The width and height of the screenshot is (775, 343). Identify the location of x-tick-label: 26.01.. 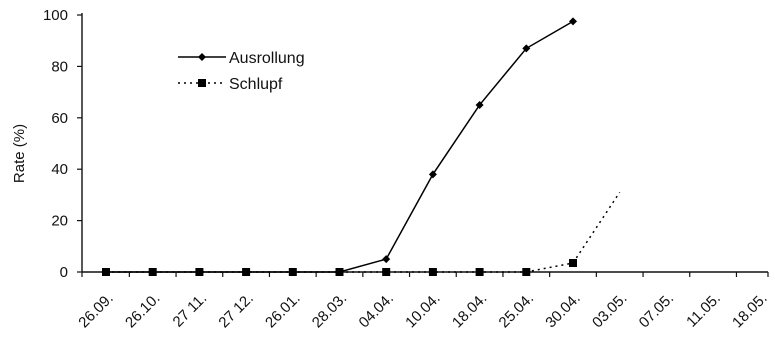
(283, 311).